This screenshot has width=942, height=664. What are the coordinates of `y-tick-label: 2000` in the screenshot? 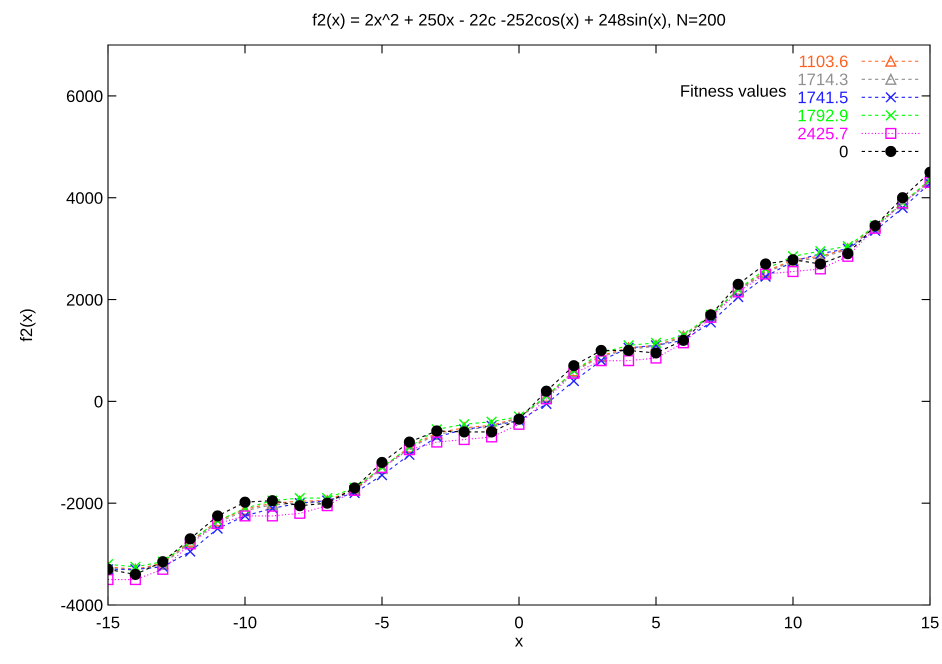 It's located at (84, 300).